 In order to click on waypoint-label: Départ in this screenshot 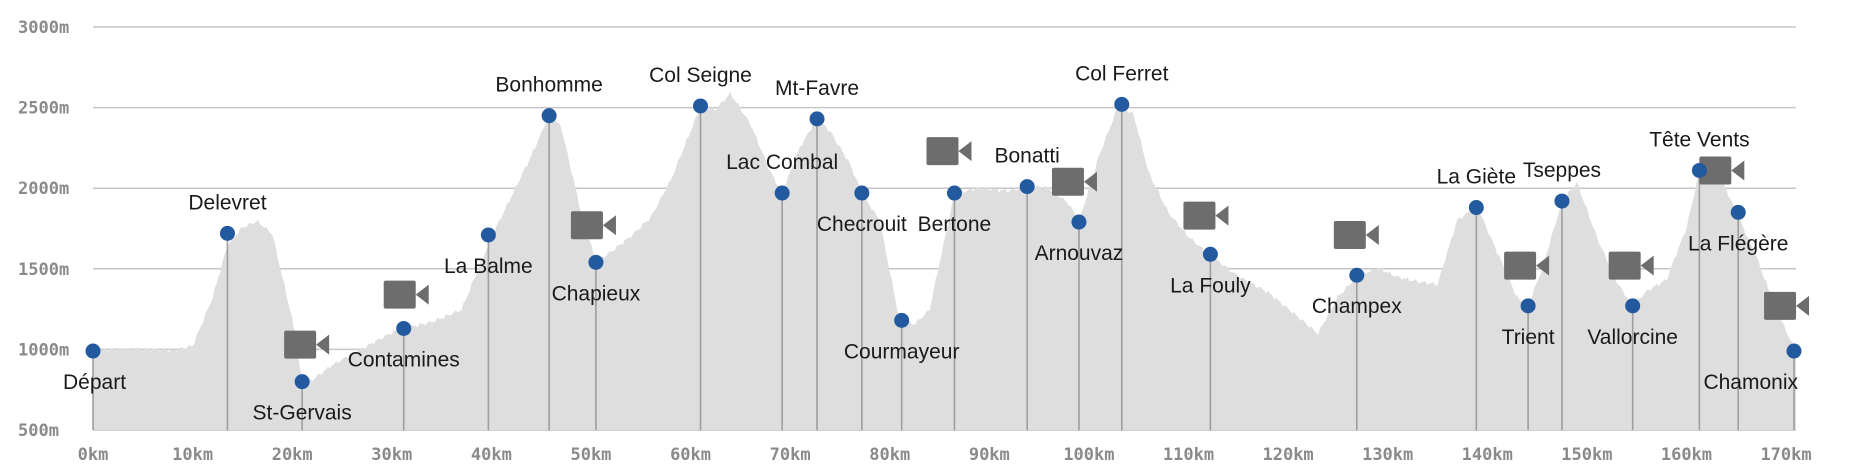, I will do `click(94, 382)`.